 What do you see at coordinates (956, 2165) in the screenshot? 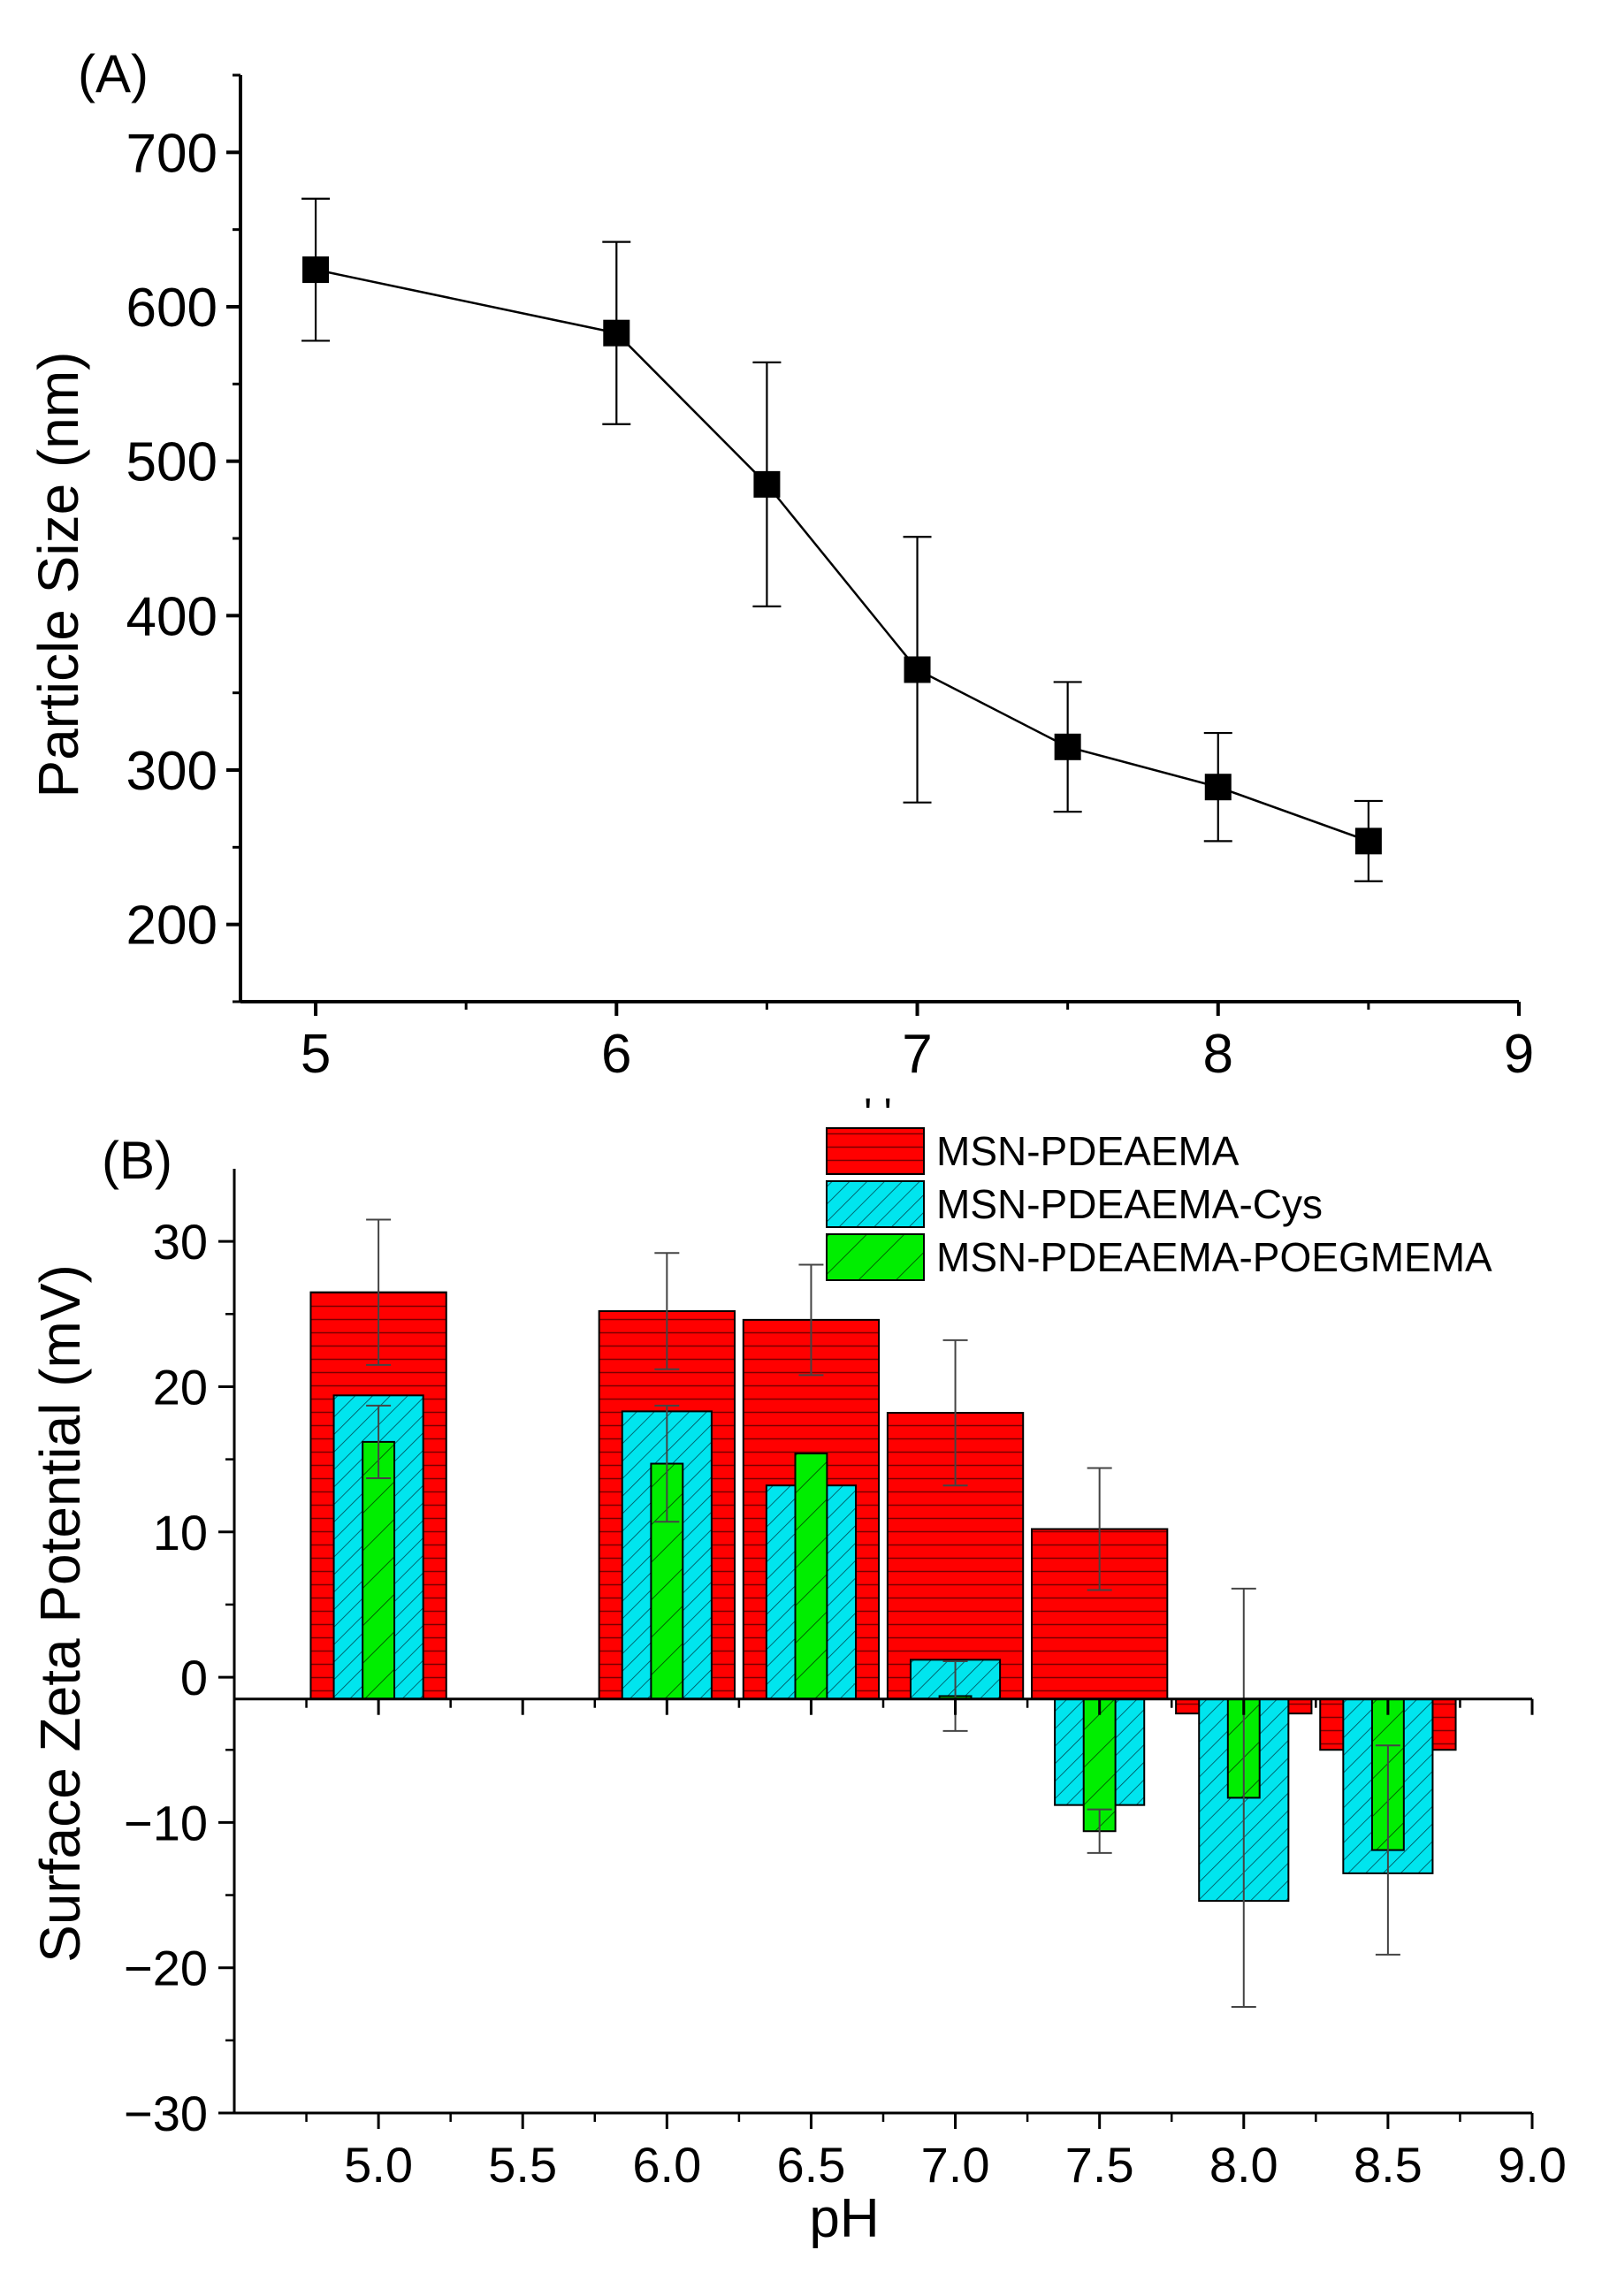
I see `panel-b-x-tick-label: 7.0` at bounding box center [956, 2165].